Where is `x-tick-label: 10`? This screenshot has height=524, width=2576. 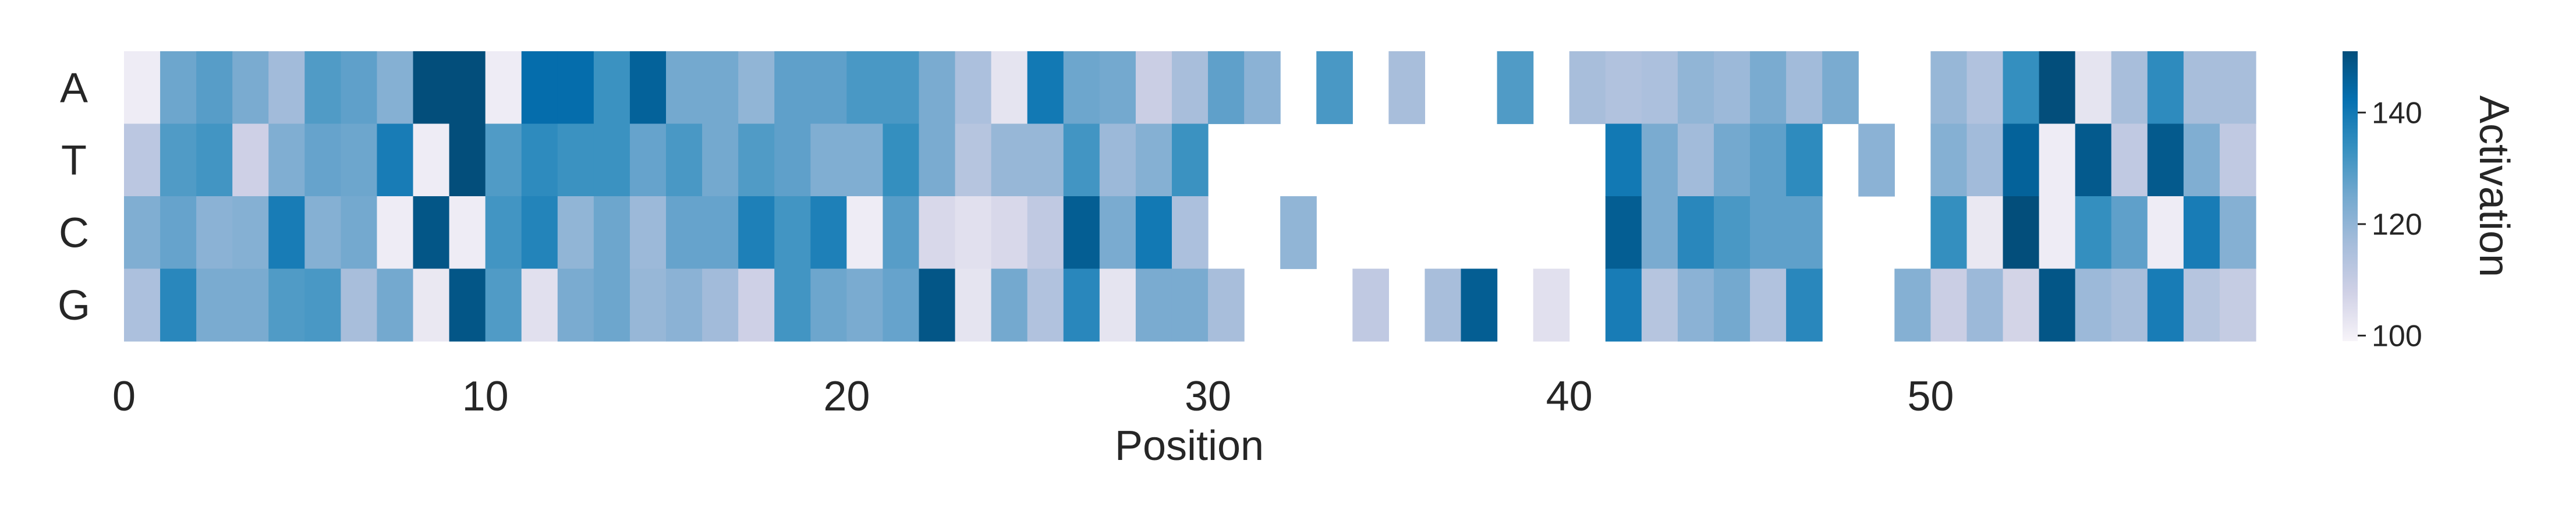
x-tick-label: 10 is located at coordinates (485, 396).